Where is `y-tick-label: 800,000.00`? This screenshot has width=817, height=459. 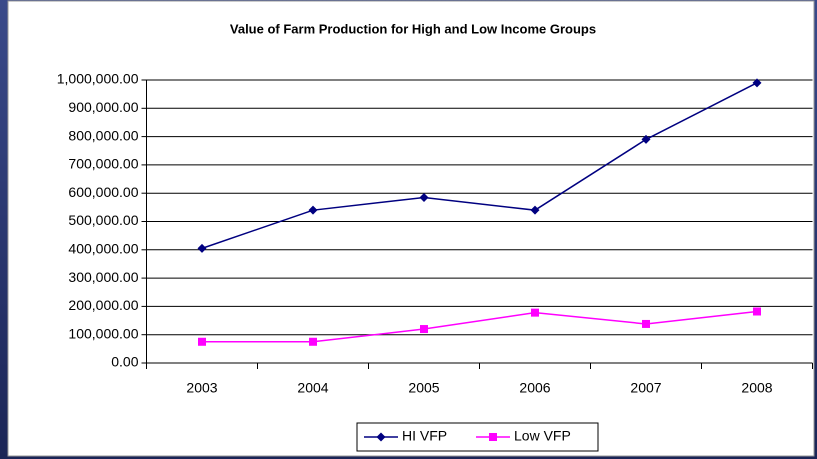 y-tick-label: 800,000.00 is located at coordinates (103, 135).